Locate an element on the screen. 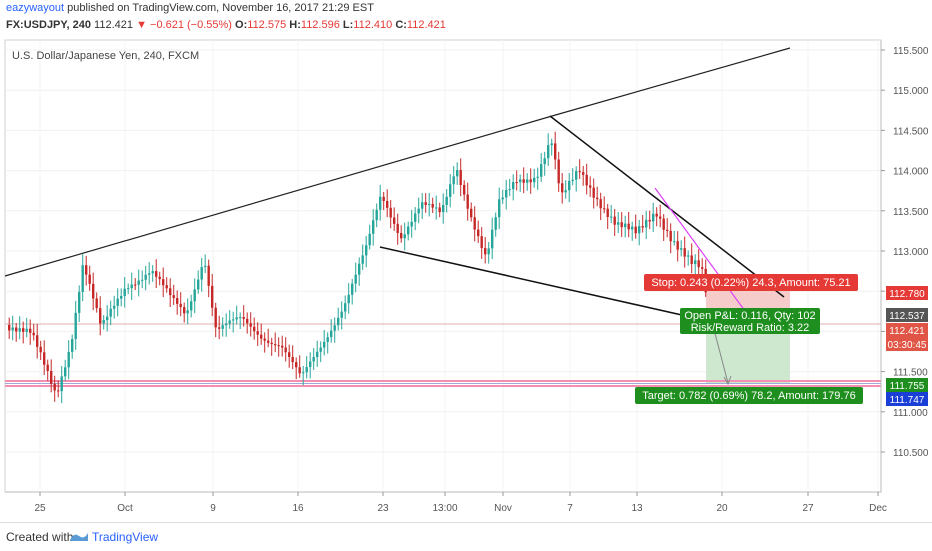 The width and height of the screenshot is (932, 551). author-link: eazywayout is located at coordinates (35, 8).